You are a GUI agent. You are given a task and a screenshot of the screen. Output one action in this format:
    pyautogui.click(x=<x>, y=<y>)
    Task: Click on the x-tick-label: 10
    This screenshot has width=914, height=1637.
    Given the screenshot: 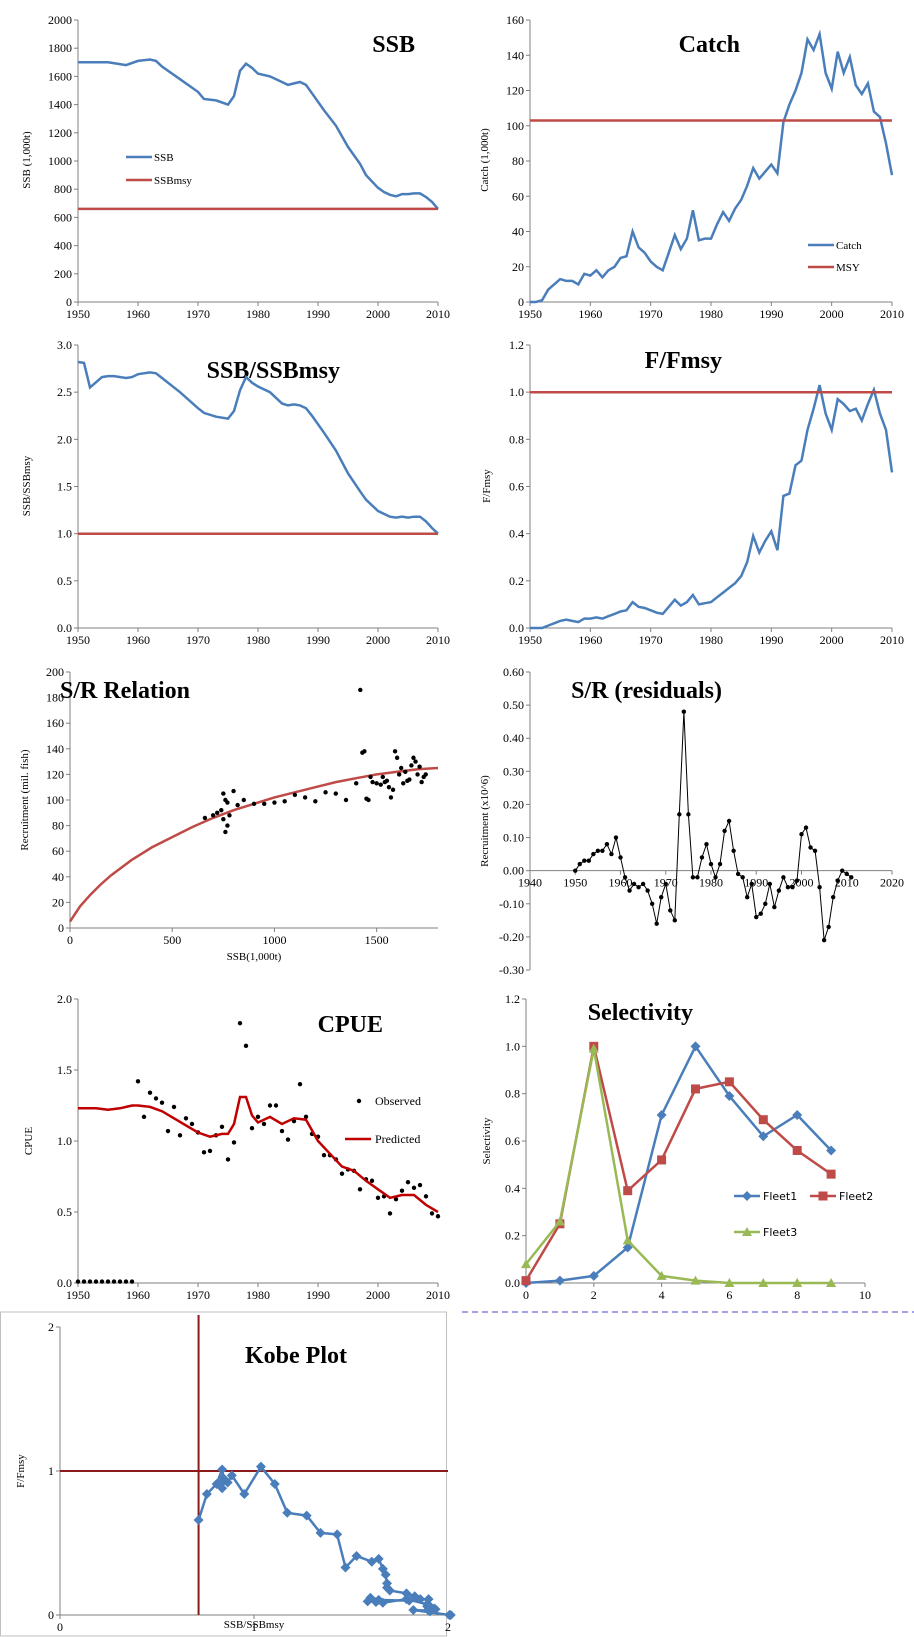 What is the action you would take?
    pyautogui.click(x=865, y=1295)
    